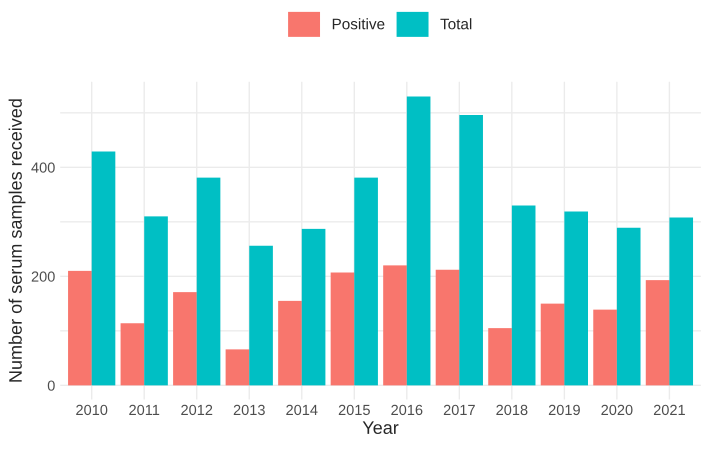 The width and height of the screenshot is (708, 454). Describe the element at coordinates (144, 410) in the screenshot. I see `x-tick-label: 2011` at that location.